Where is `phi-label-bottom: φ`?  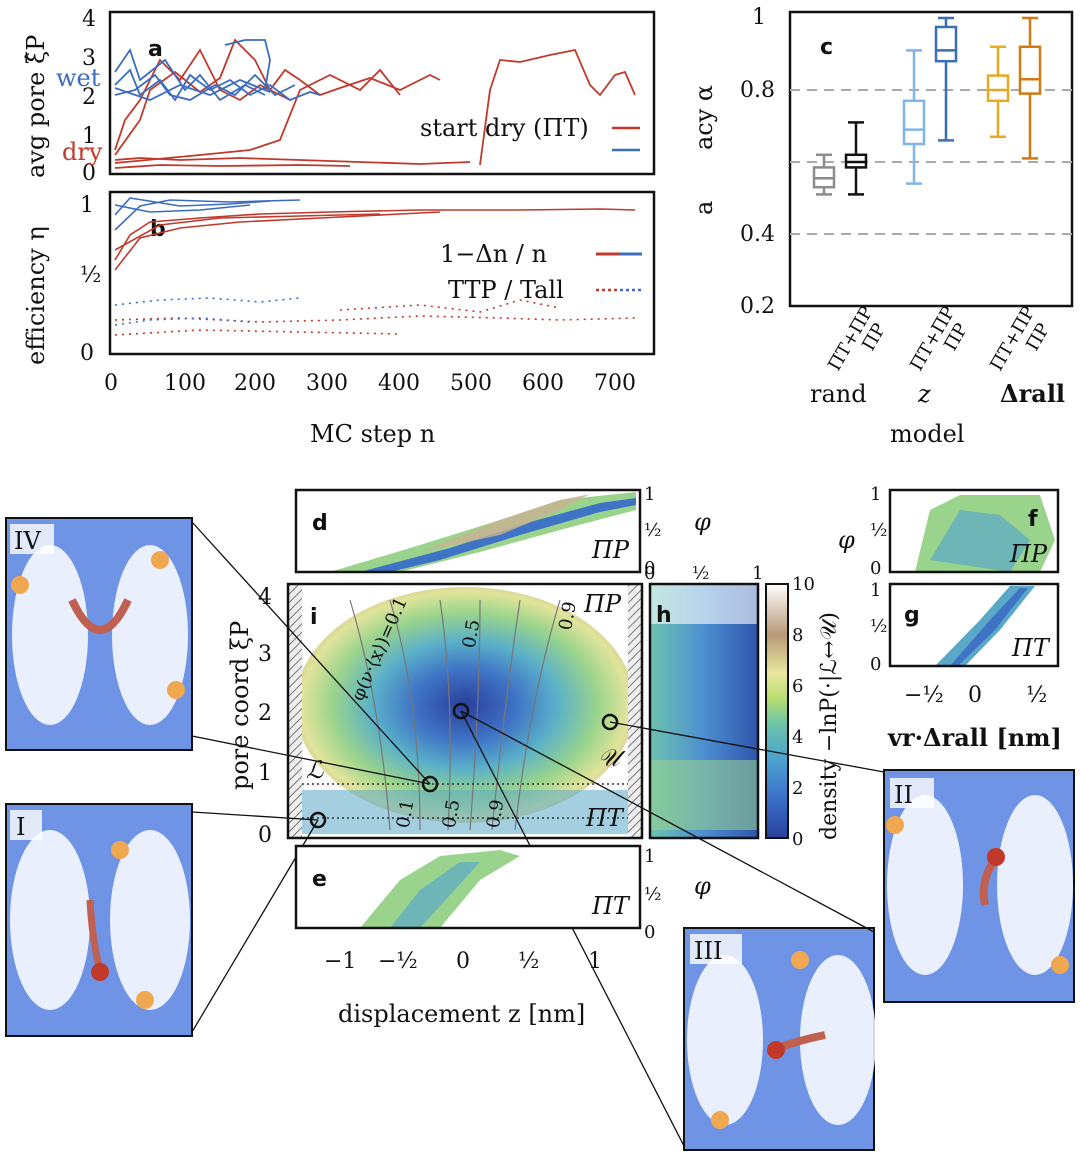
phi-label-bottom: φ is located at coordinates (702, 886).